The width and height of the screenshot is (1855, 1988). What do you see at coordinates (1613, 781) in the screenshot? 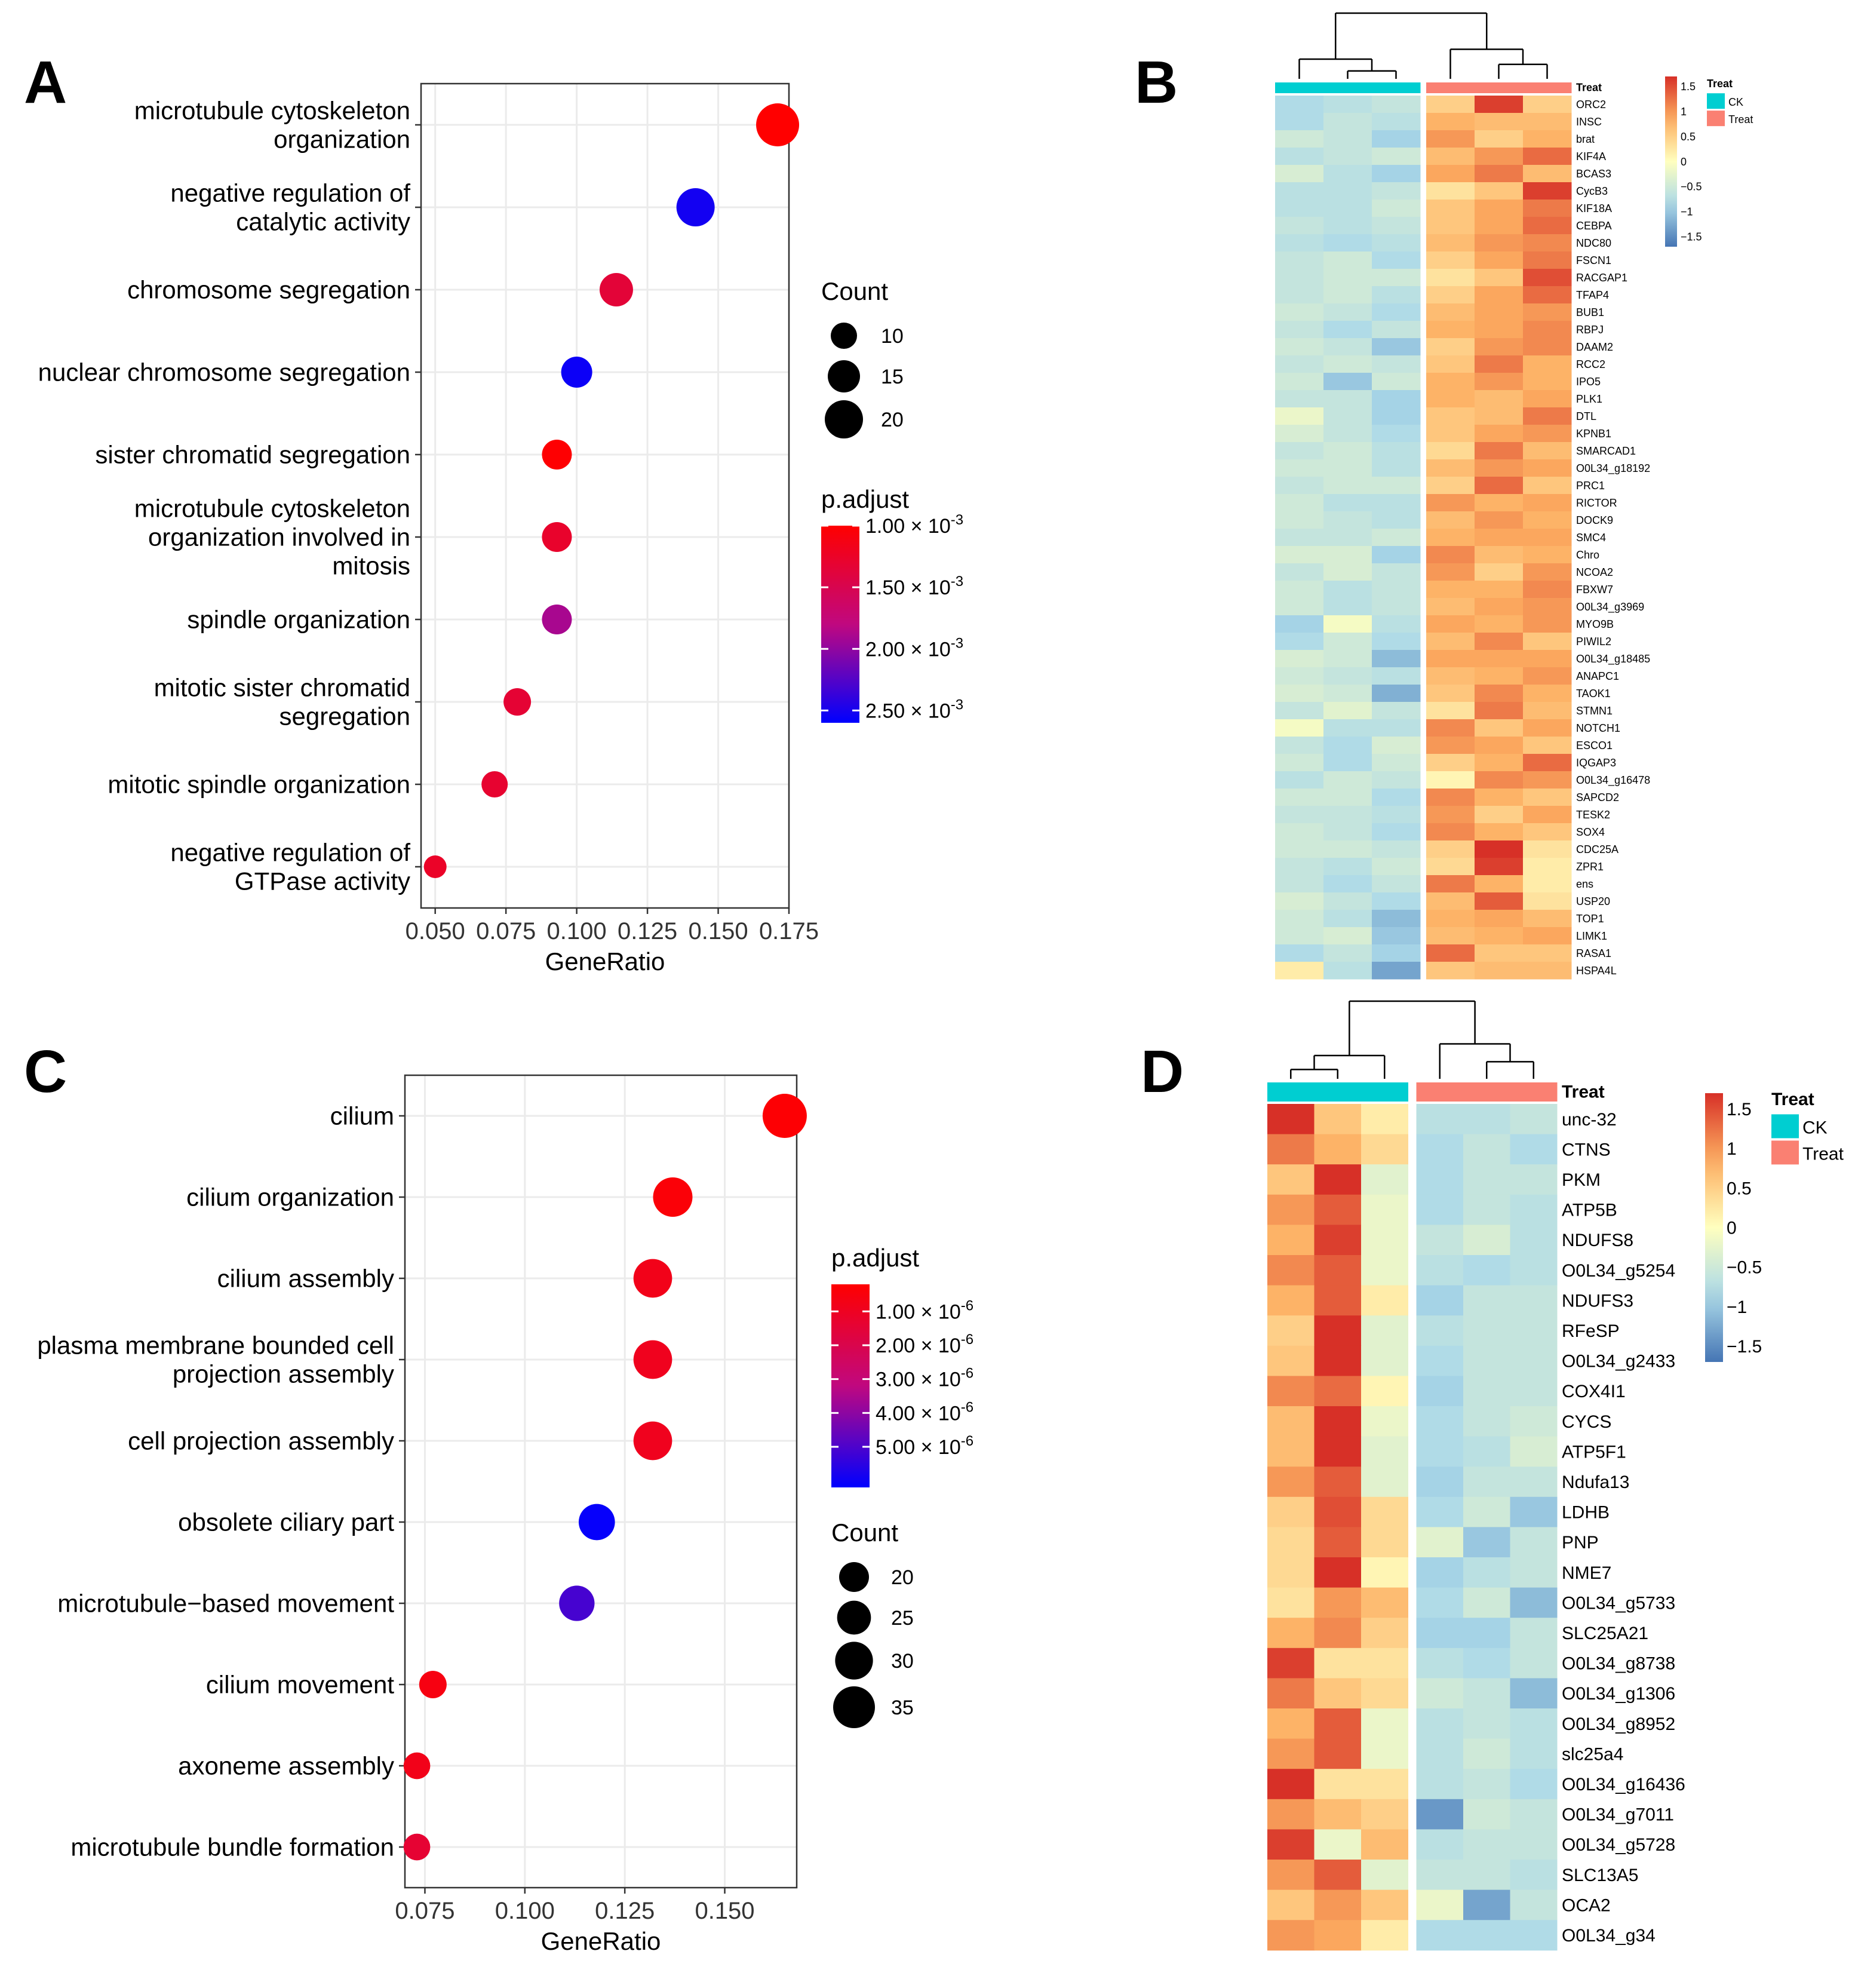
I see `row-label: O0L34_g16478` at bounding box center [1613, 781].